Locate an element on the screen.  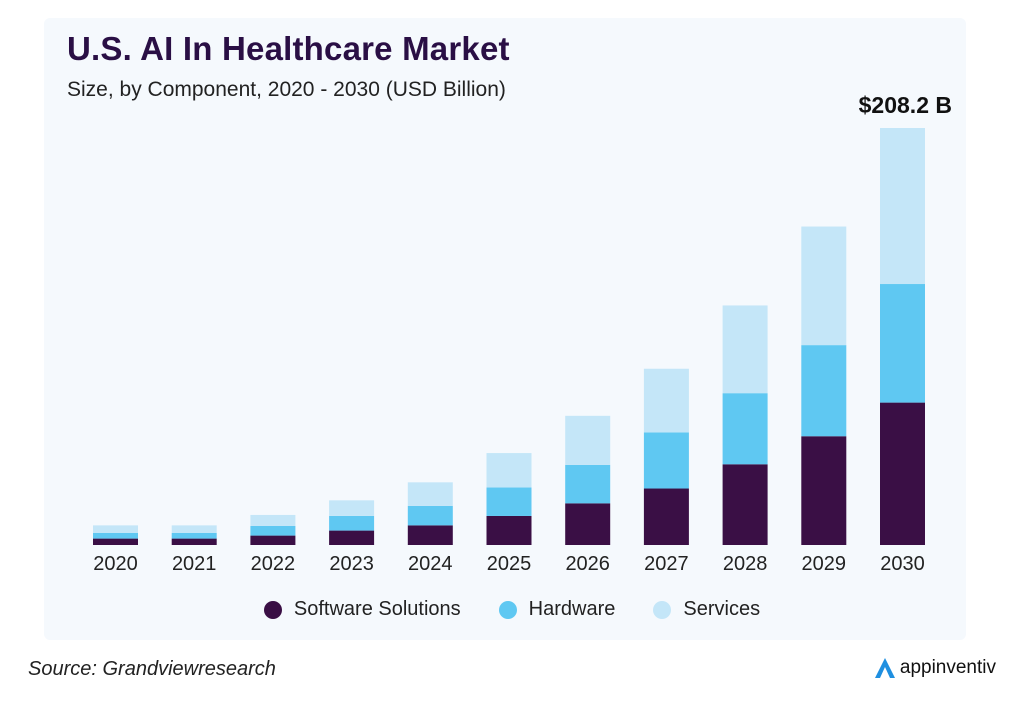
x-tick-label: 2020 is located at coordinates (115, 564).